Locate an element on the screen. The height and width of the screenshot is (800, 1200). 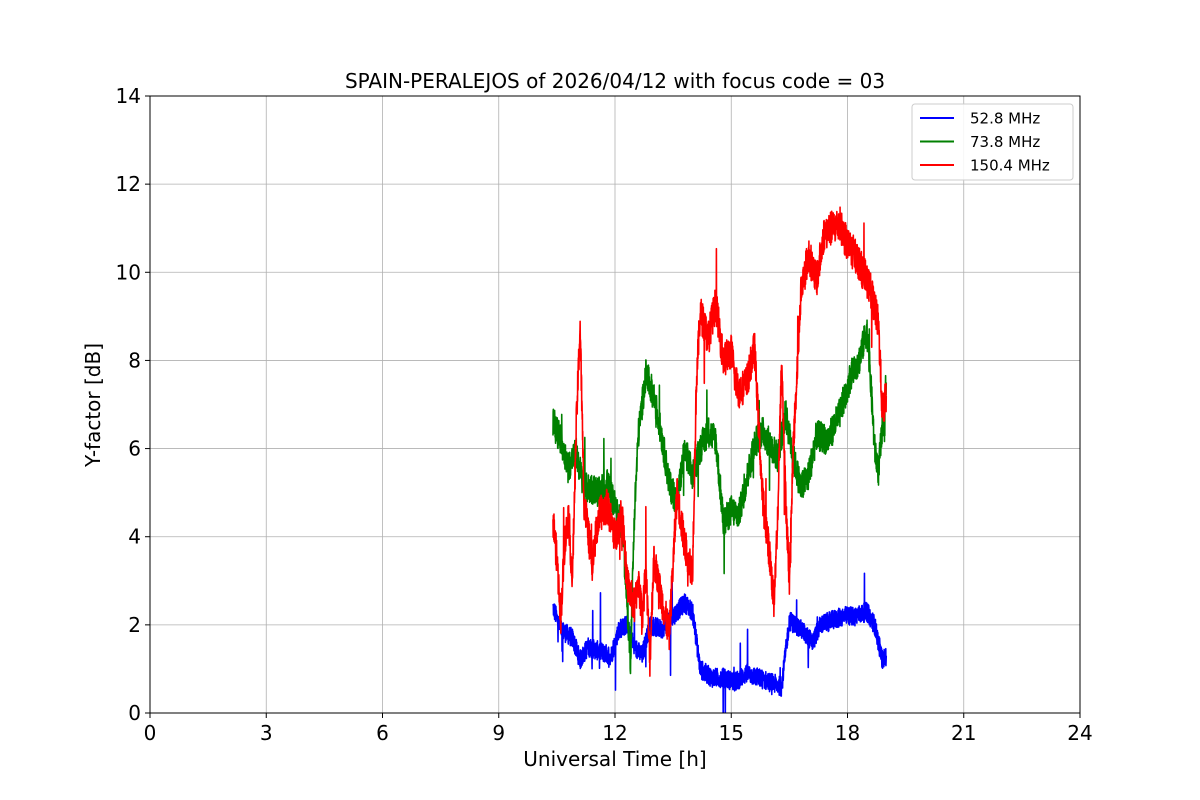
y-tick-label: 10 is located at coordinates (128, 272).